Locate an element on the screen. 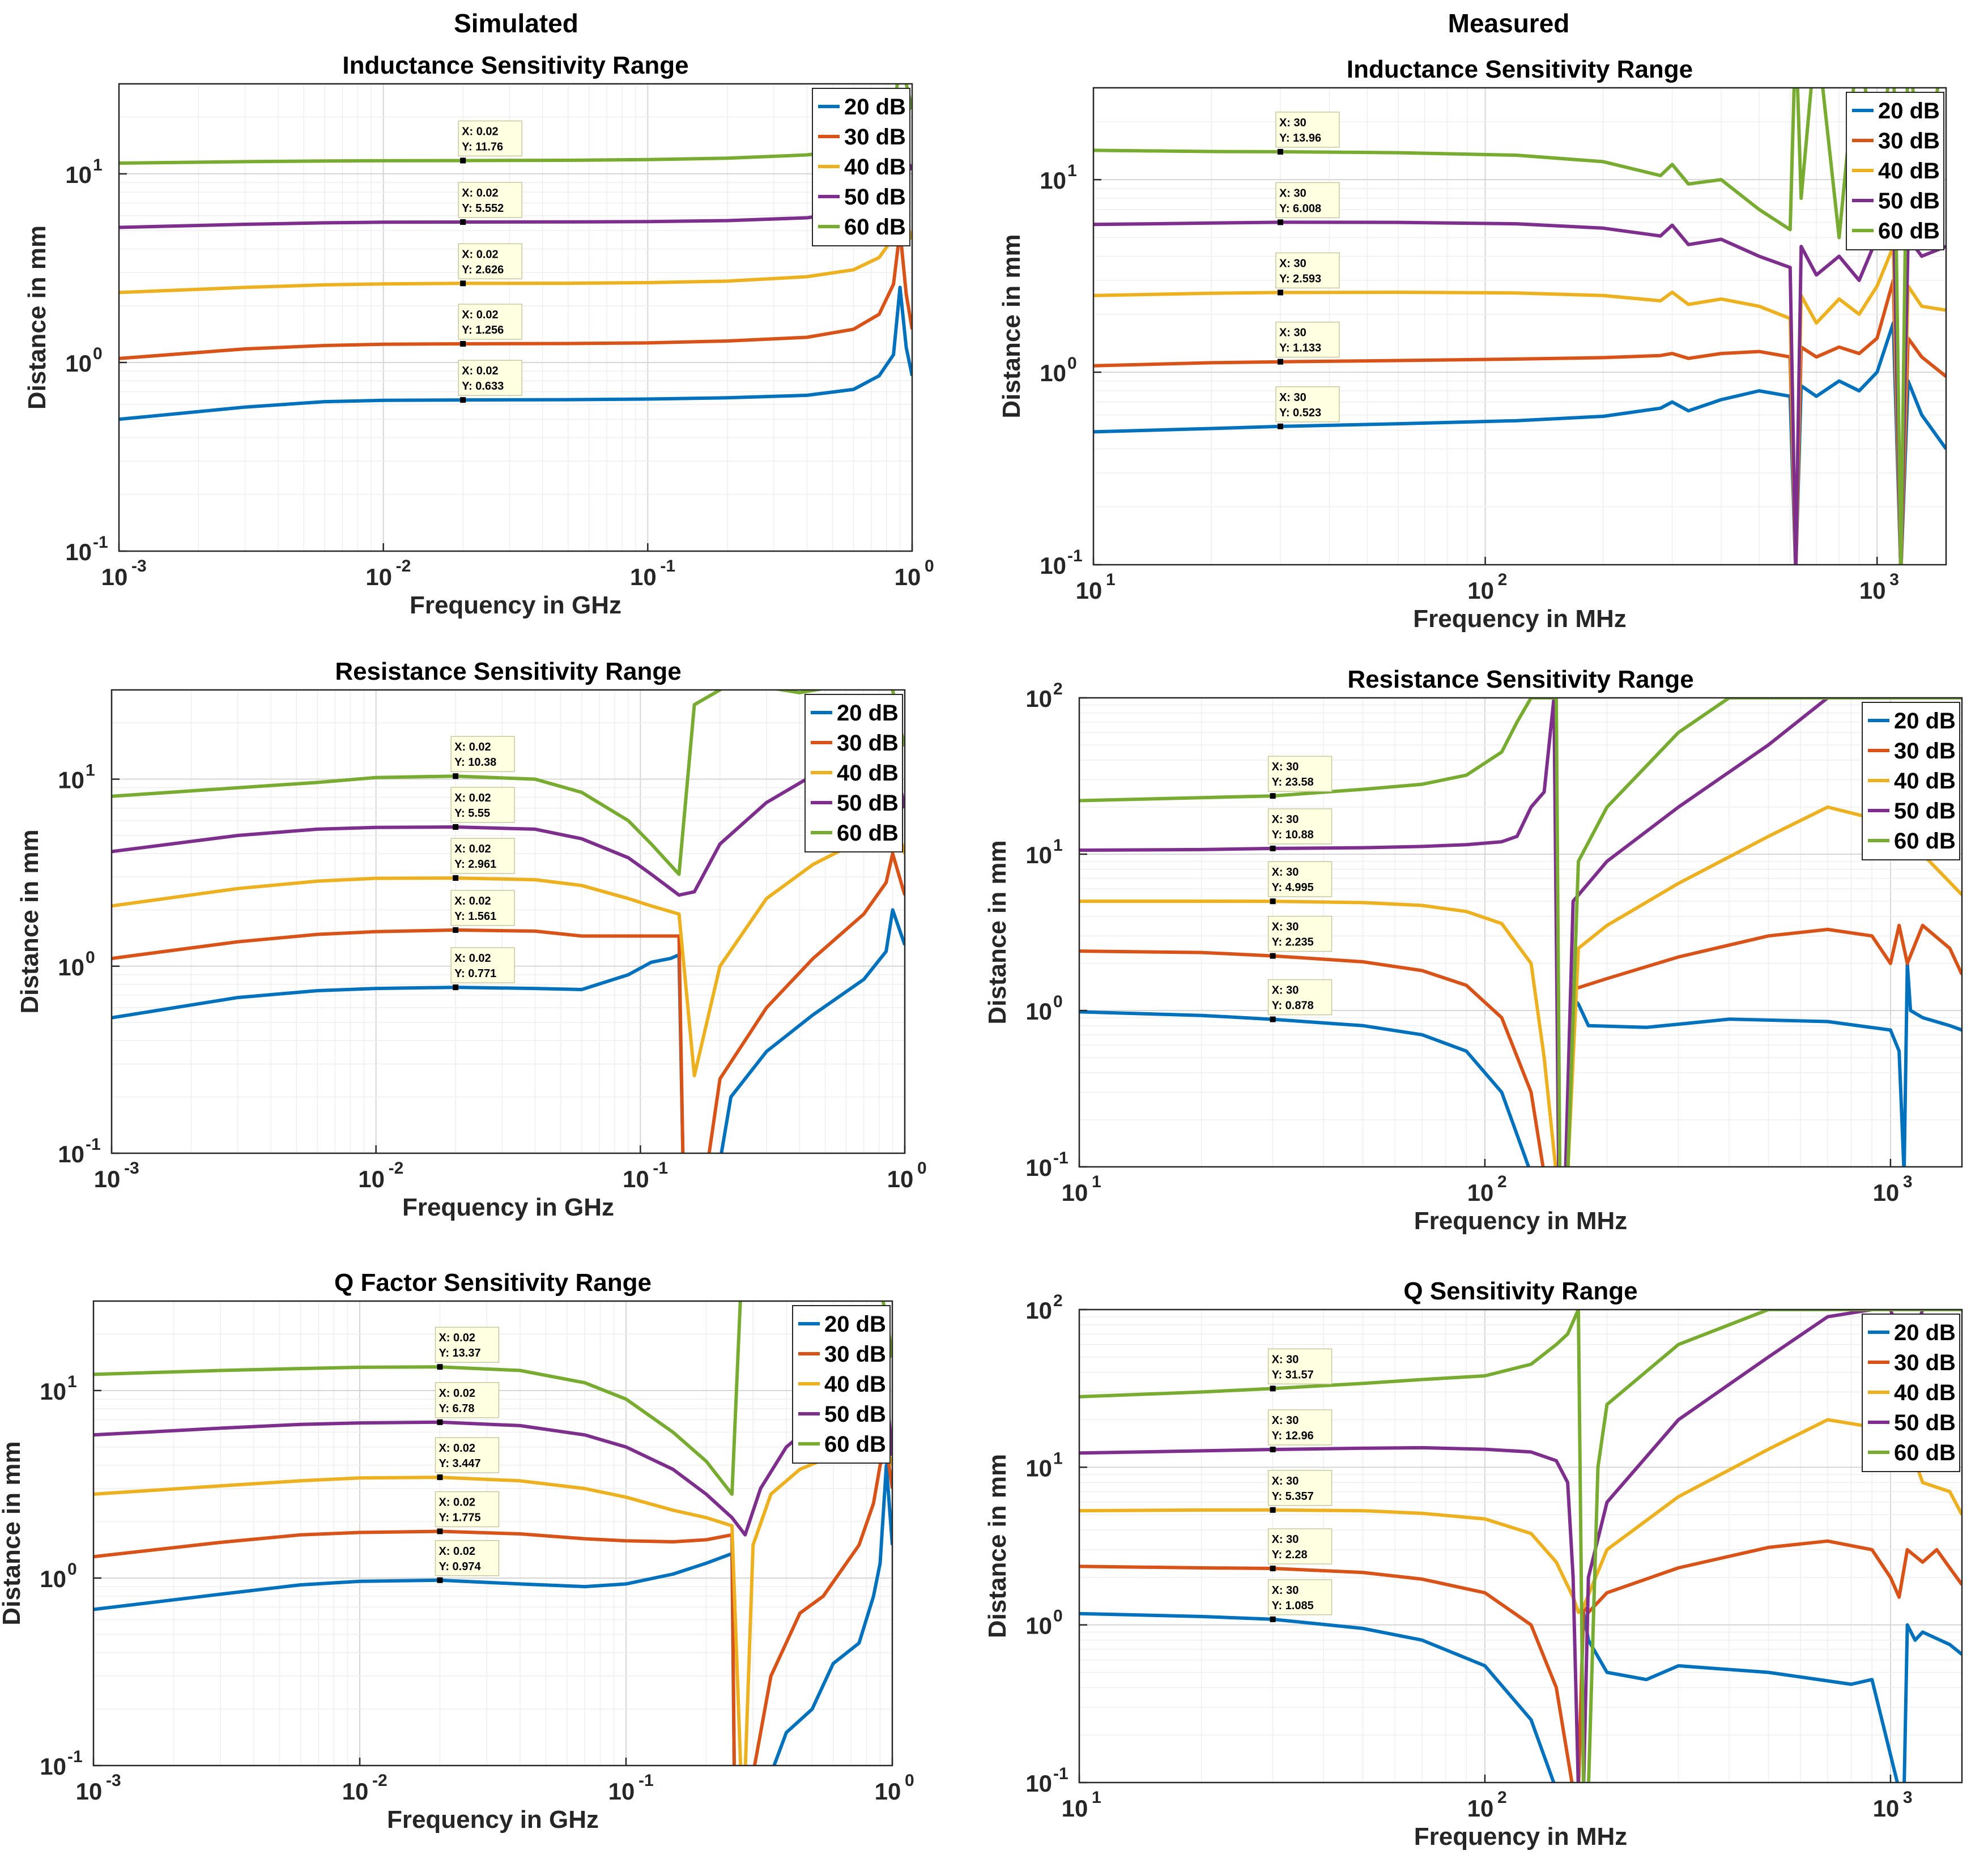 The height and width of the screenshot is (1876, 1988). axes-box is located at coordinates (1520, 326).